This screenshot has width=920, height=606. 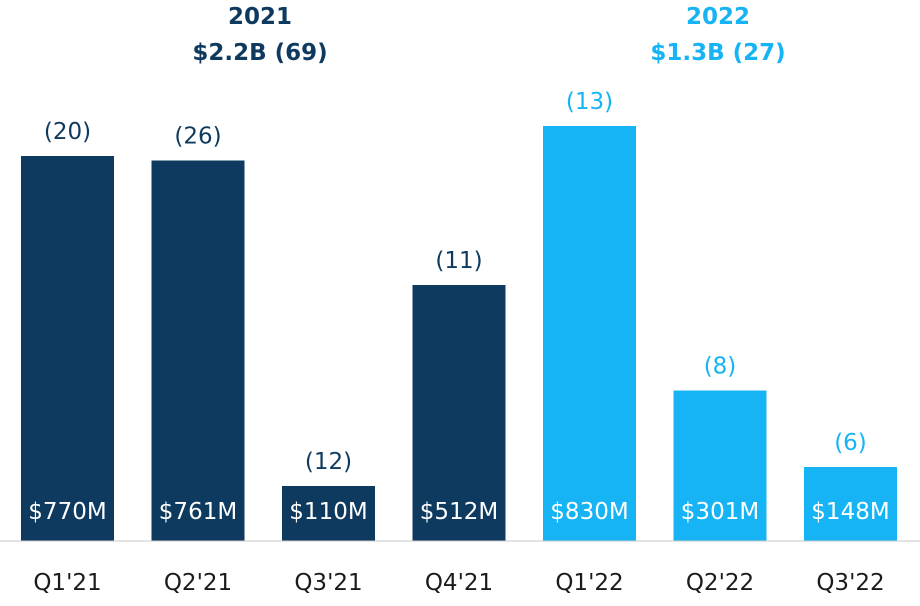 What do you see at coordinates (198, 583) in the screenshot?
I see `tick-label-q2-21: Q2'21` at bounding box center [198, 583].